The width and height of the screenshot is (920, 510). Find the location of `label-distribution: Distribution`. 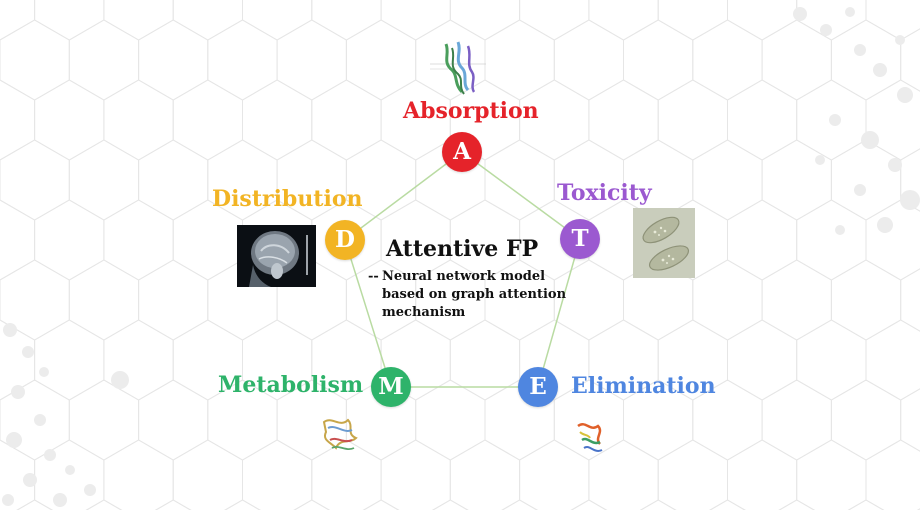

label-distribution: Distribution is located at coordinates (287, 199).